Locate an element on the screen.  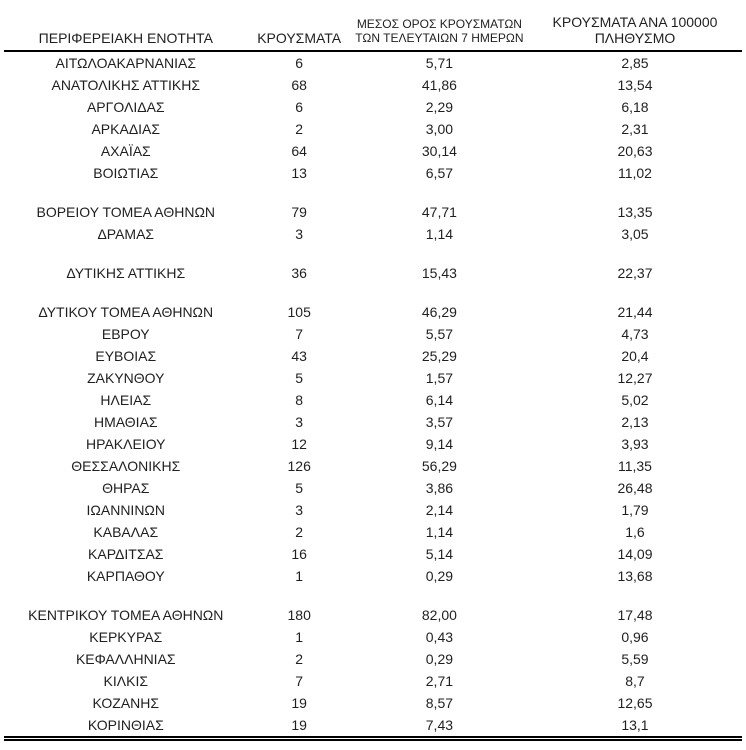
table-row: ΑΙΤΩΛΟΑΚΑΡΝΑΝΙΑΣ 6 5,71 2,85 is located at coordinates (373, 62).